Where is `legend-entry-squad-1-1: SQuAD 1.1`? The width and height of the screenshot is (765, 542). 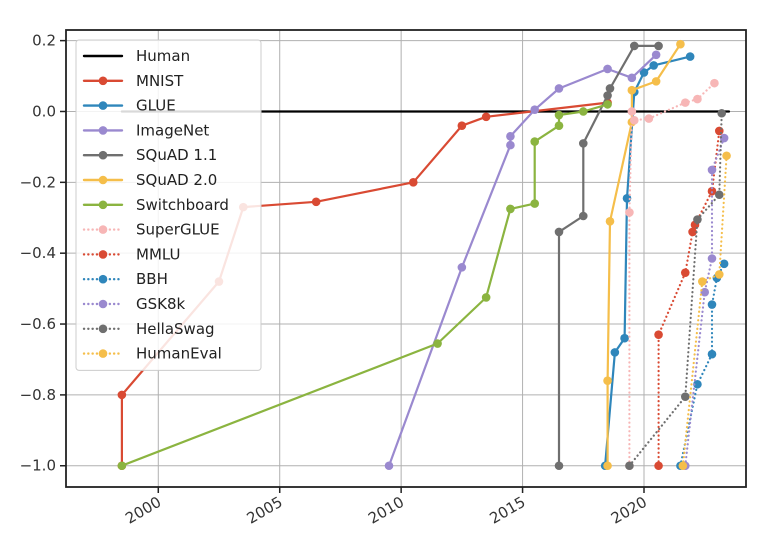
legend-entry-squad-1-1: SQuAD 1.1 is located at coordinates (149, 155).